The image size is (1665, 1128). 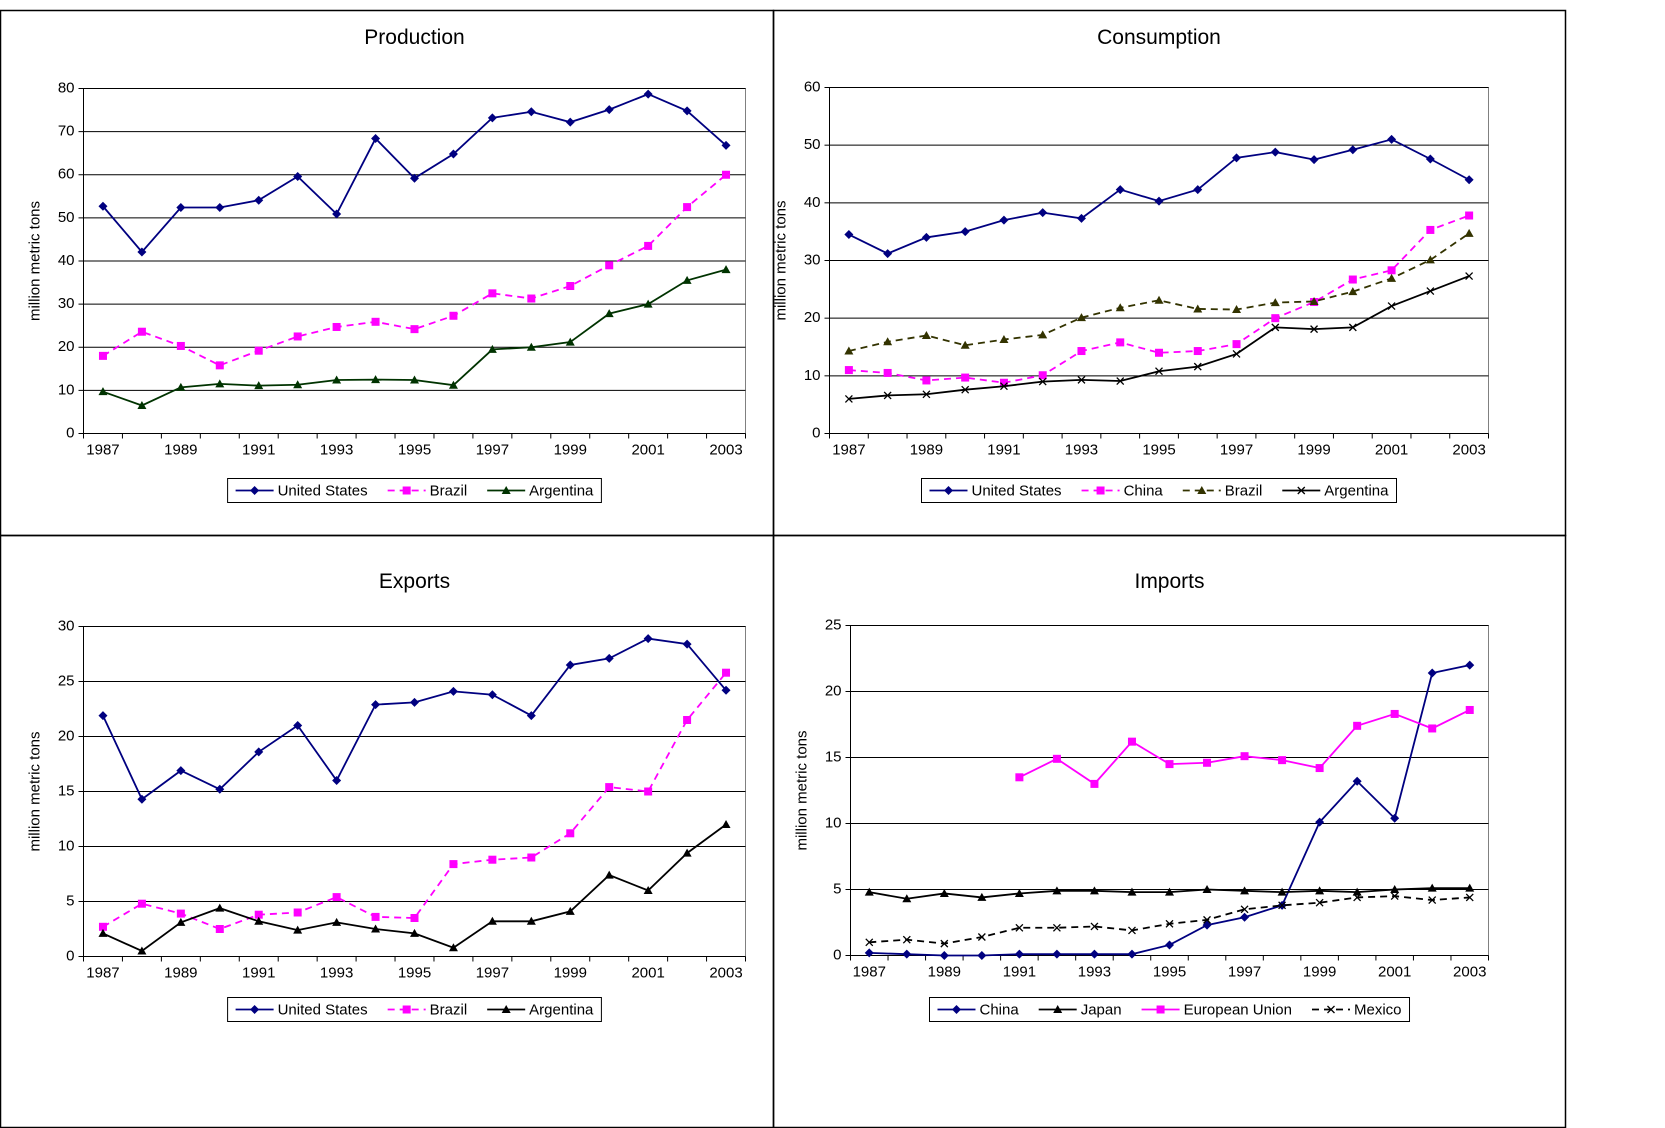 I want to click on y-tick-label: 80, so click(x=66, y=87).